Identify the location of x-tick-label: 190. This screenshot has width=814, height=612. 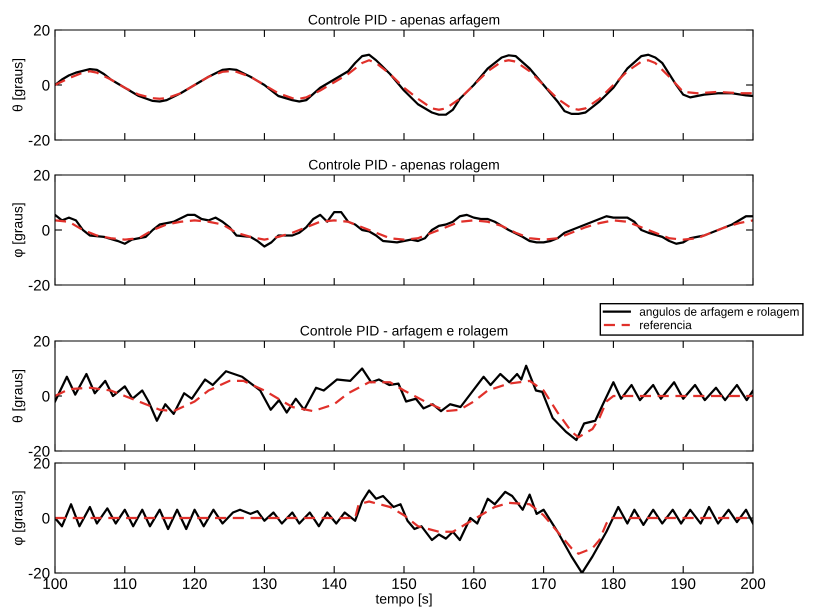
(684, 584).